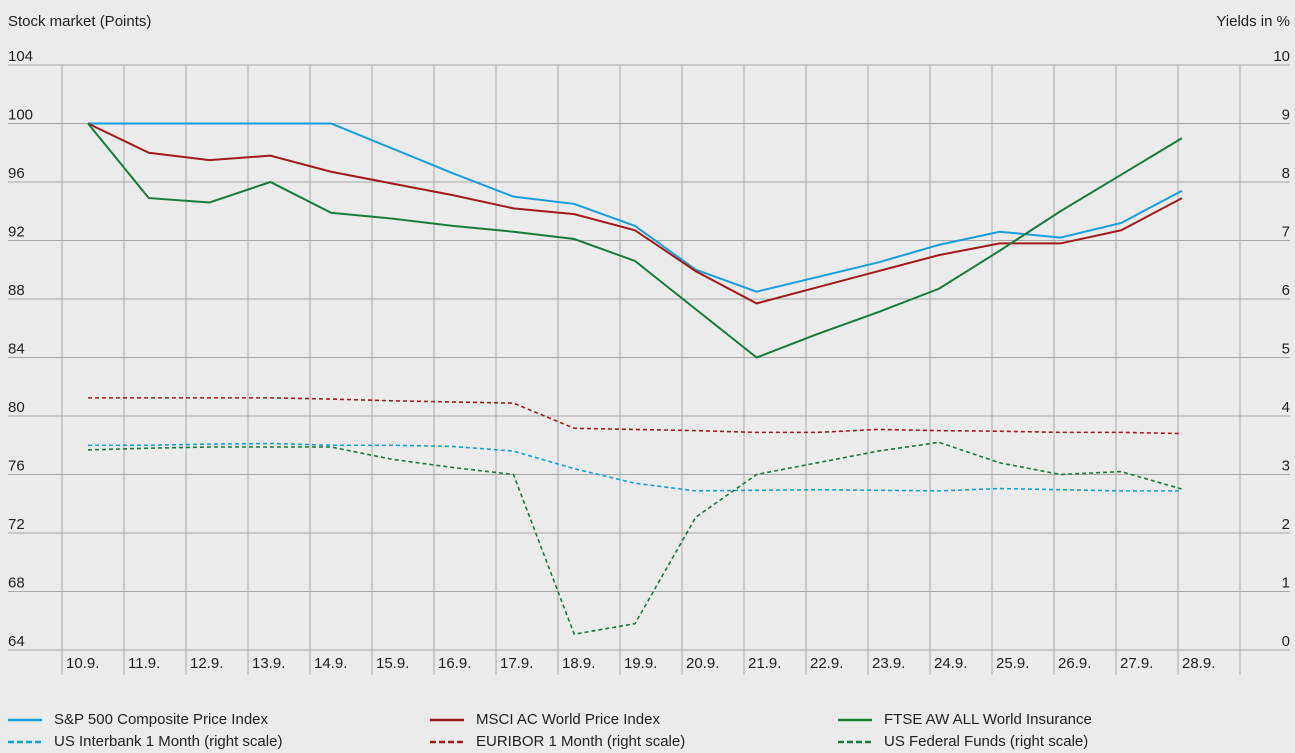 Image resolution: width=1295 pixels, height=753 pixels. Describe the element at coordinates (161, 719) in the screenshot. I see `legend-label: S&P 500 Composite Price Index` at that location.